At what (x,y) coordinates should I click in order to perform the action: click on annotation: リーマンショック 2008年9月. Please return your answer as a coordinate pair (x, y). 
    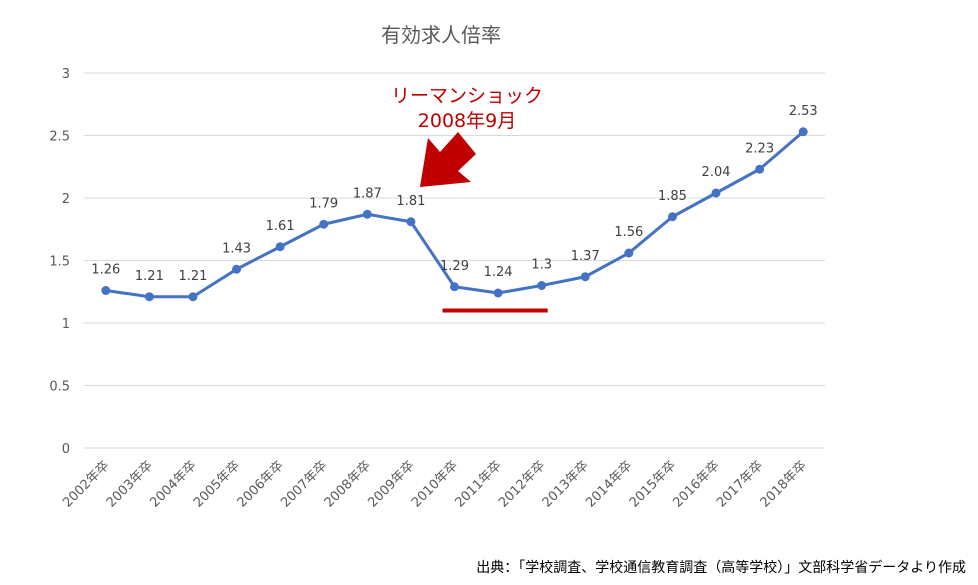
    Looking at the image, I should click on (467, 136).